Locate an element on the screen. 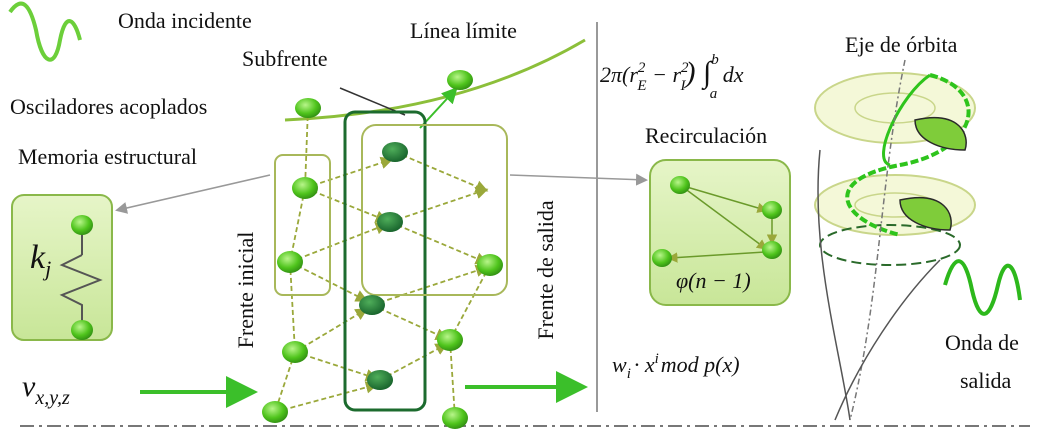  initial-front-box is located at coordinates (302, 225).